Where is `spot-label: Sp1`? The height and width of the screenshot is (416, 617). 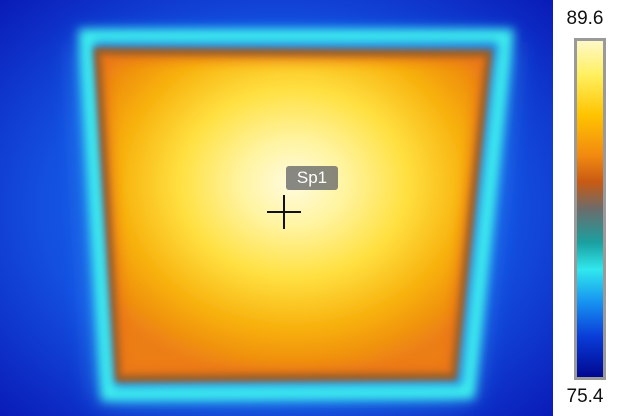
spot-label: Sp1 is located at coordinates (312, 178).